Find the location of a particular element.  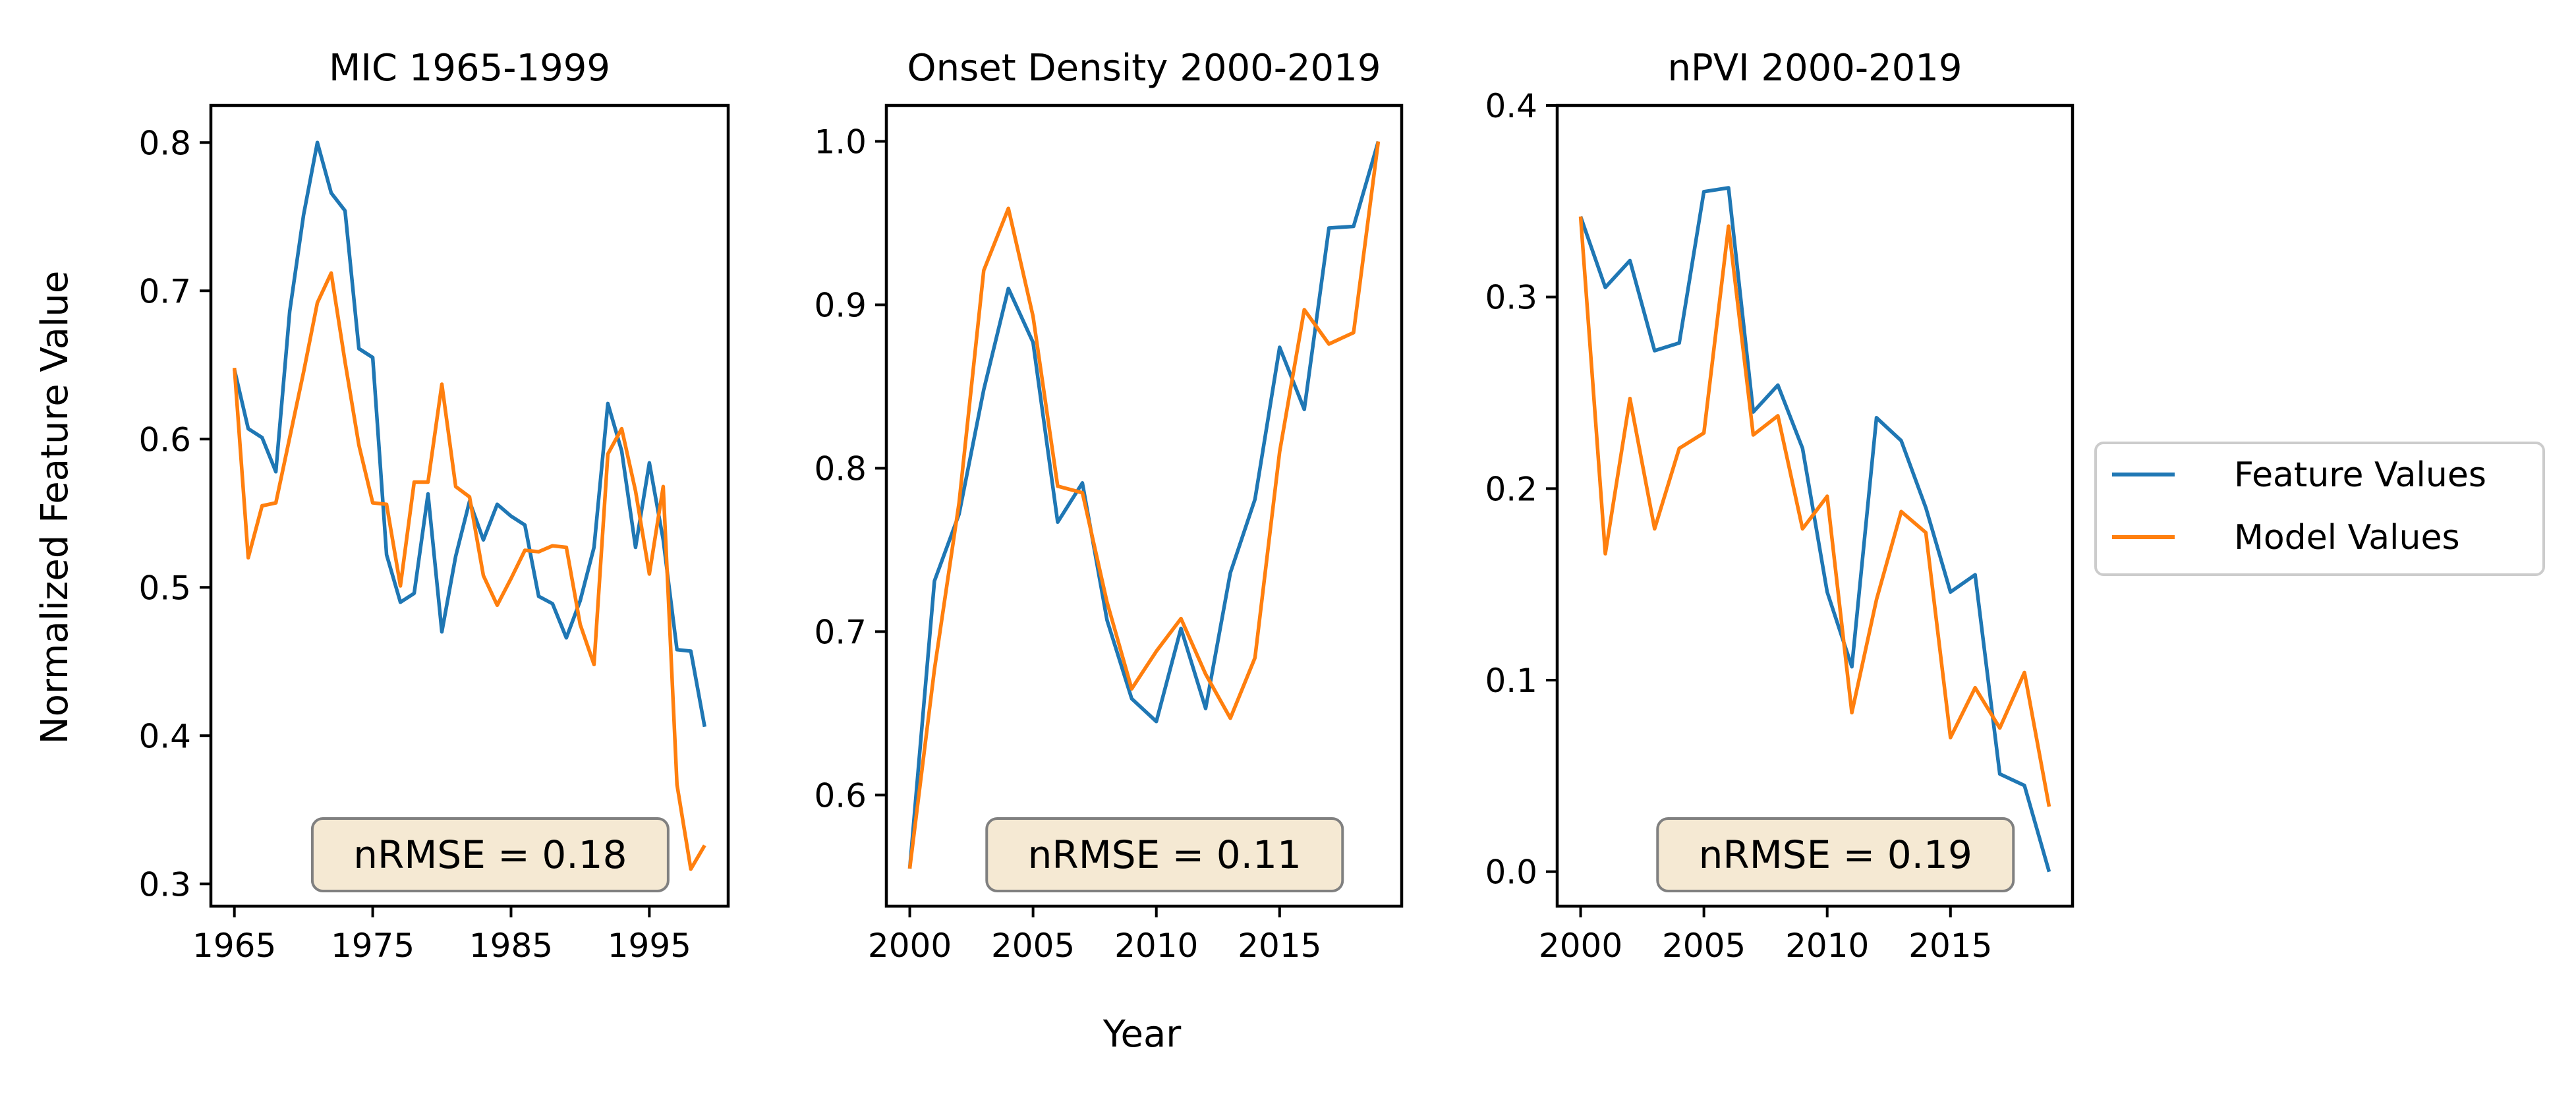

x-tick-label: 1975 is located at coordinates (373, 946).